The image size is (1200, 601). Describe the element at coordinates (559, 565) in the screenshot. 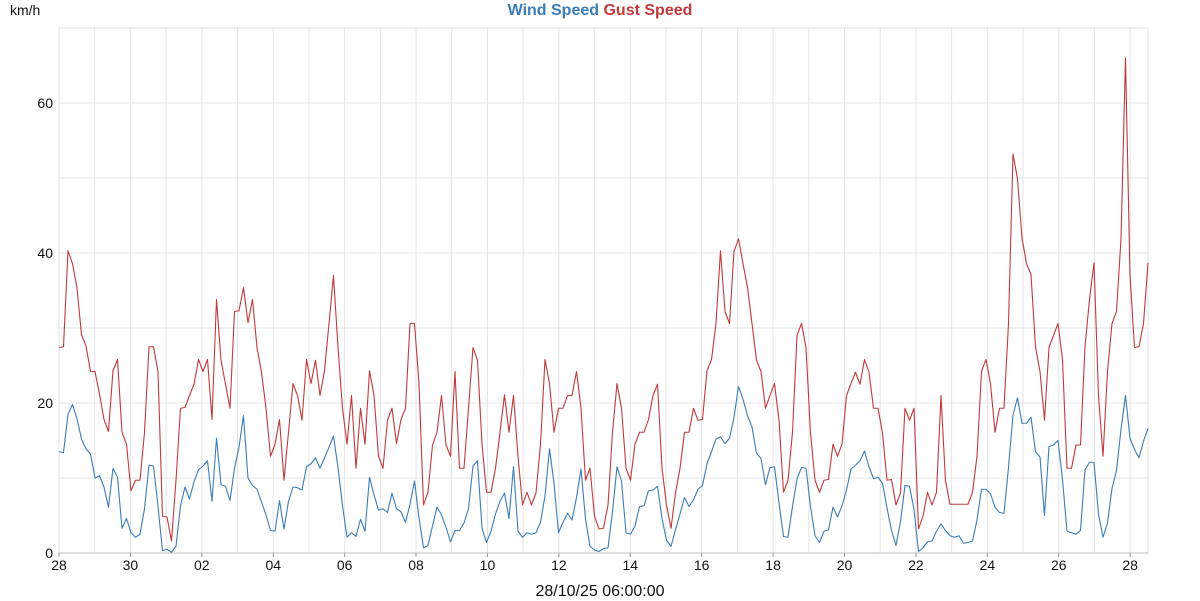

I see `x-tick-label: 12` at that location.